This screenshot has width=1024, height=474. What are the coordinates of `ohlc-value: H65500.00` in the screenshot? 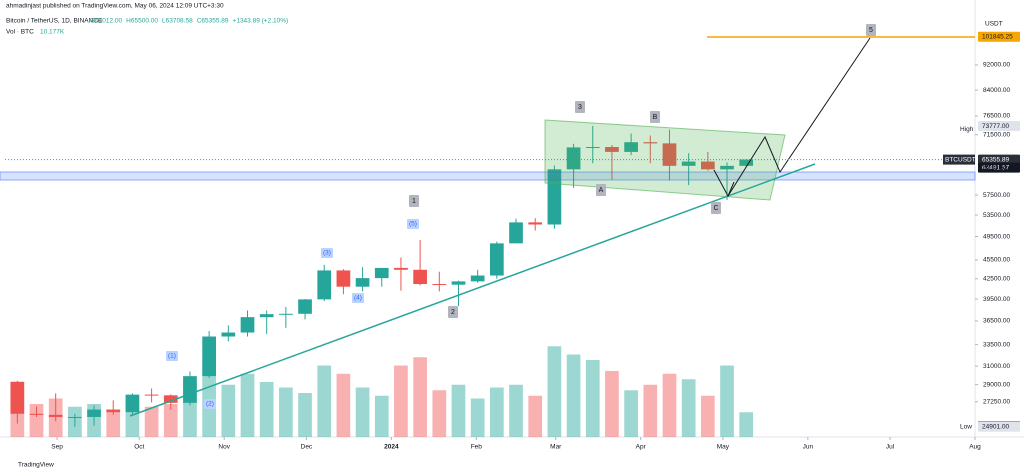 It's located at (142, 21).